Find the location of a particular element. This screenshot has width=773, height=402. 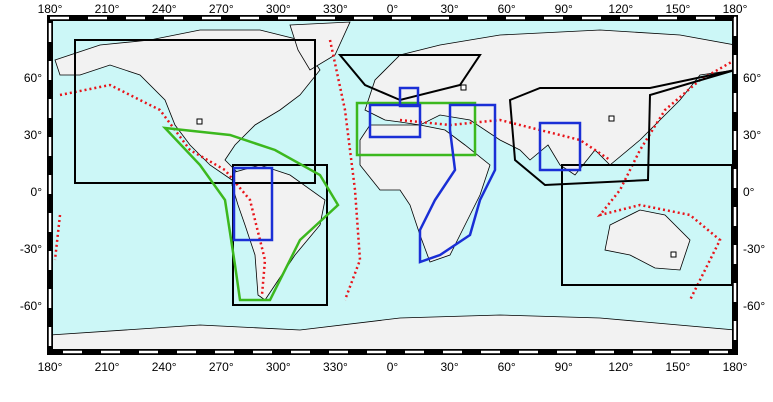

australia is located at coordinates (647, 240).